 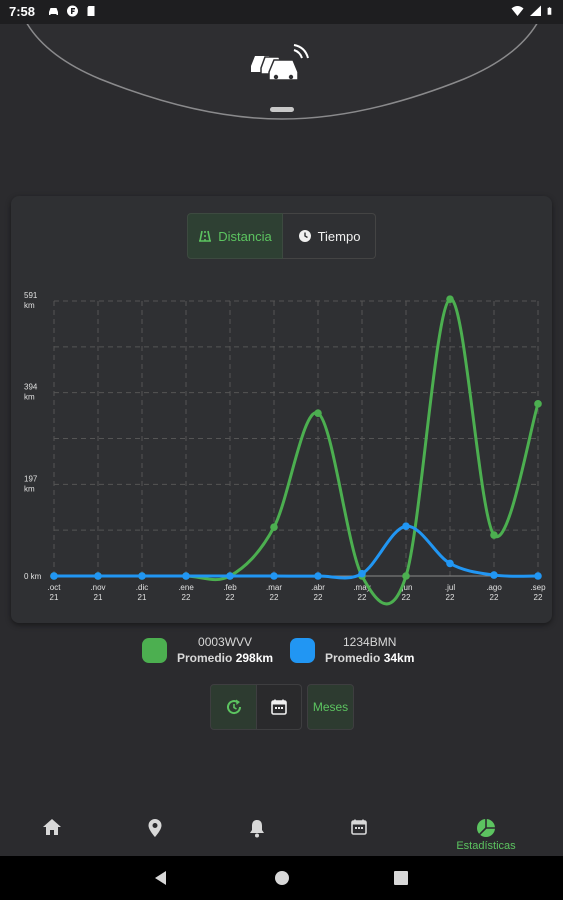 What do you see at coordinates (225, 658) in the screenshot?
I see `legend-average: Promedio 298km` at bounding box center [225, 658].